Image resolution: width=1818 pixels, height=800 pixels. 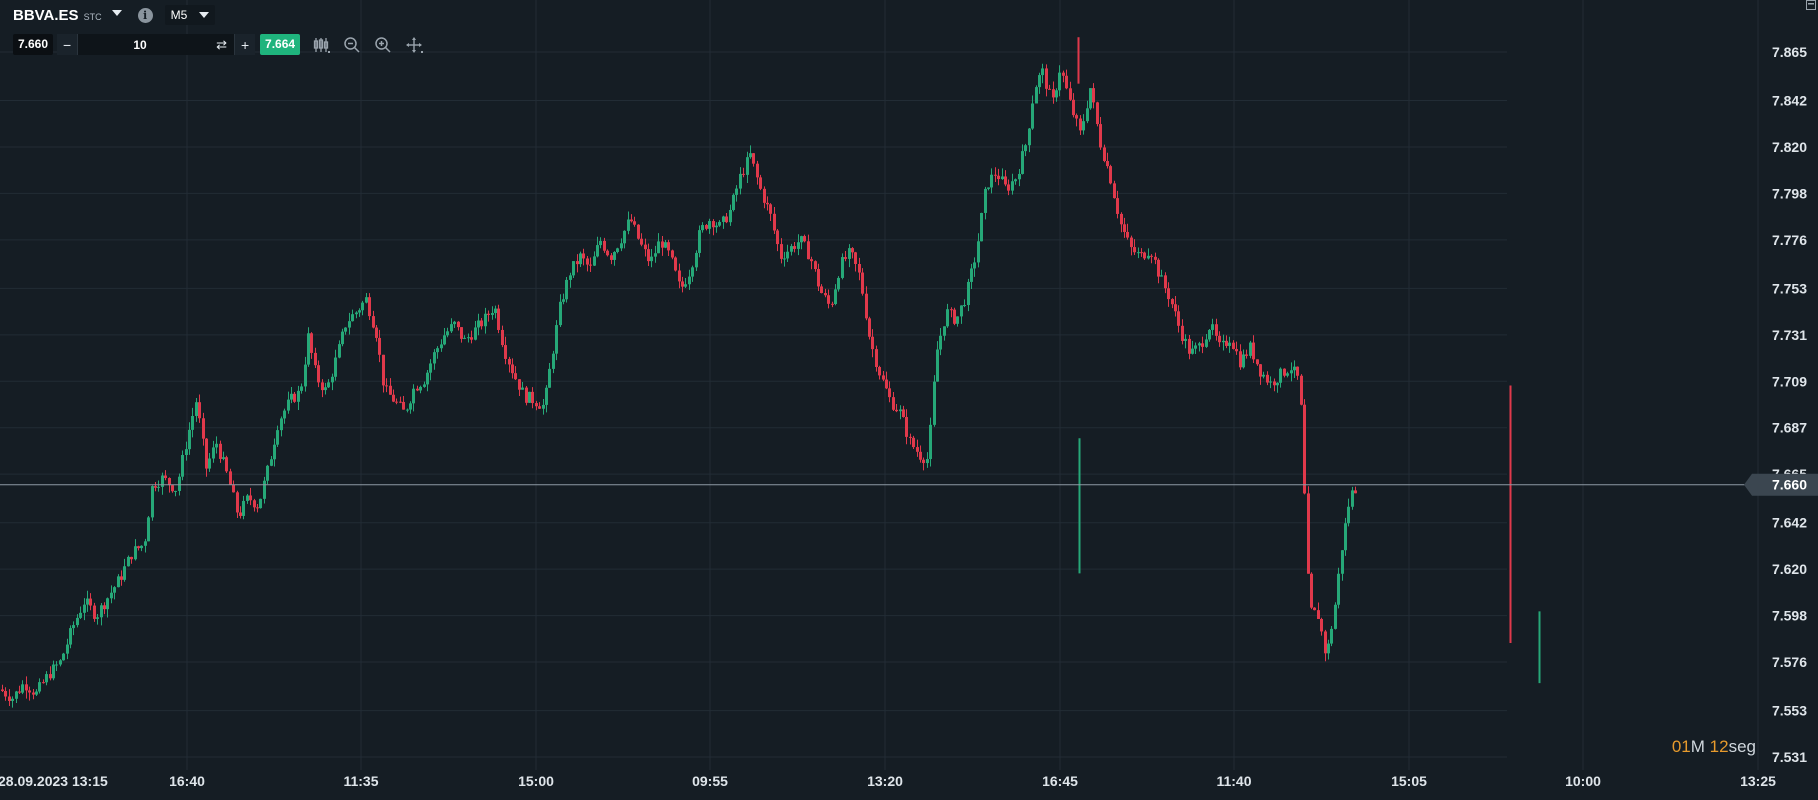 What do you see at coordinates (414, 45) in the screenshot?
I see `move-icon` at bounding box center [414, 45].